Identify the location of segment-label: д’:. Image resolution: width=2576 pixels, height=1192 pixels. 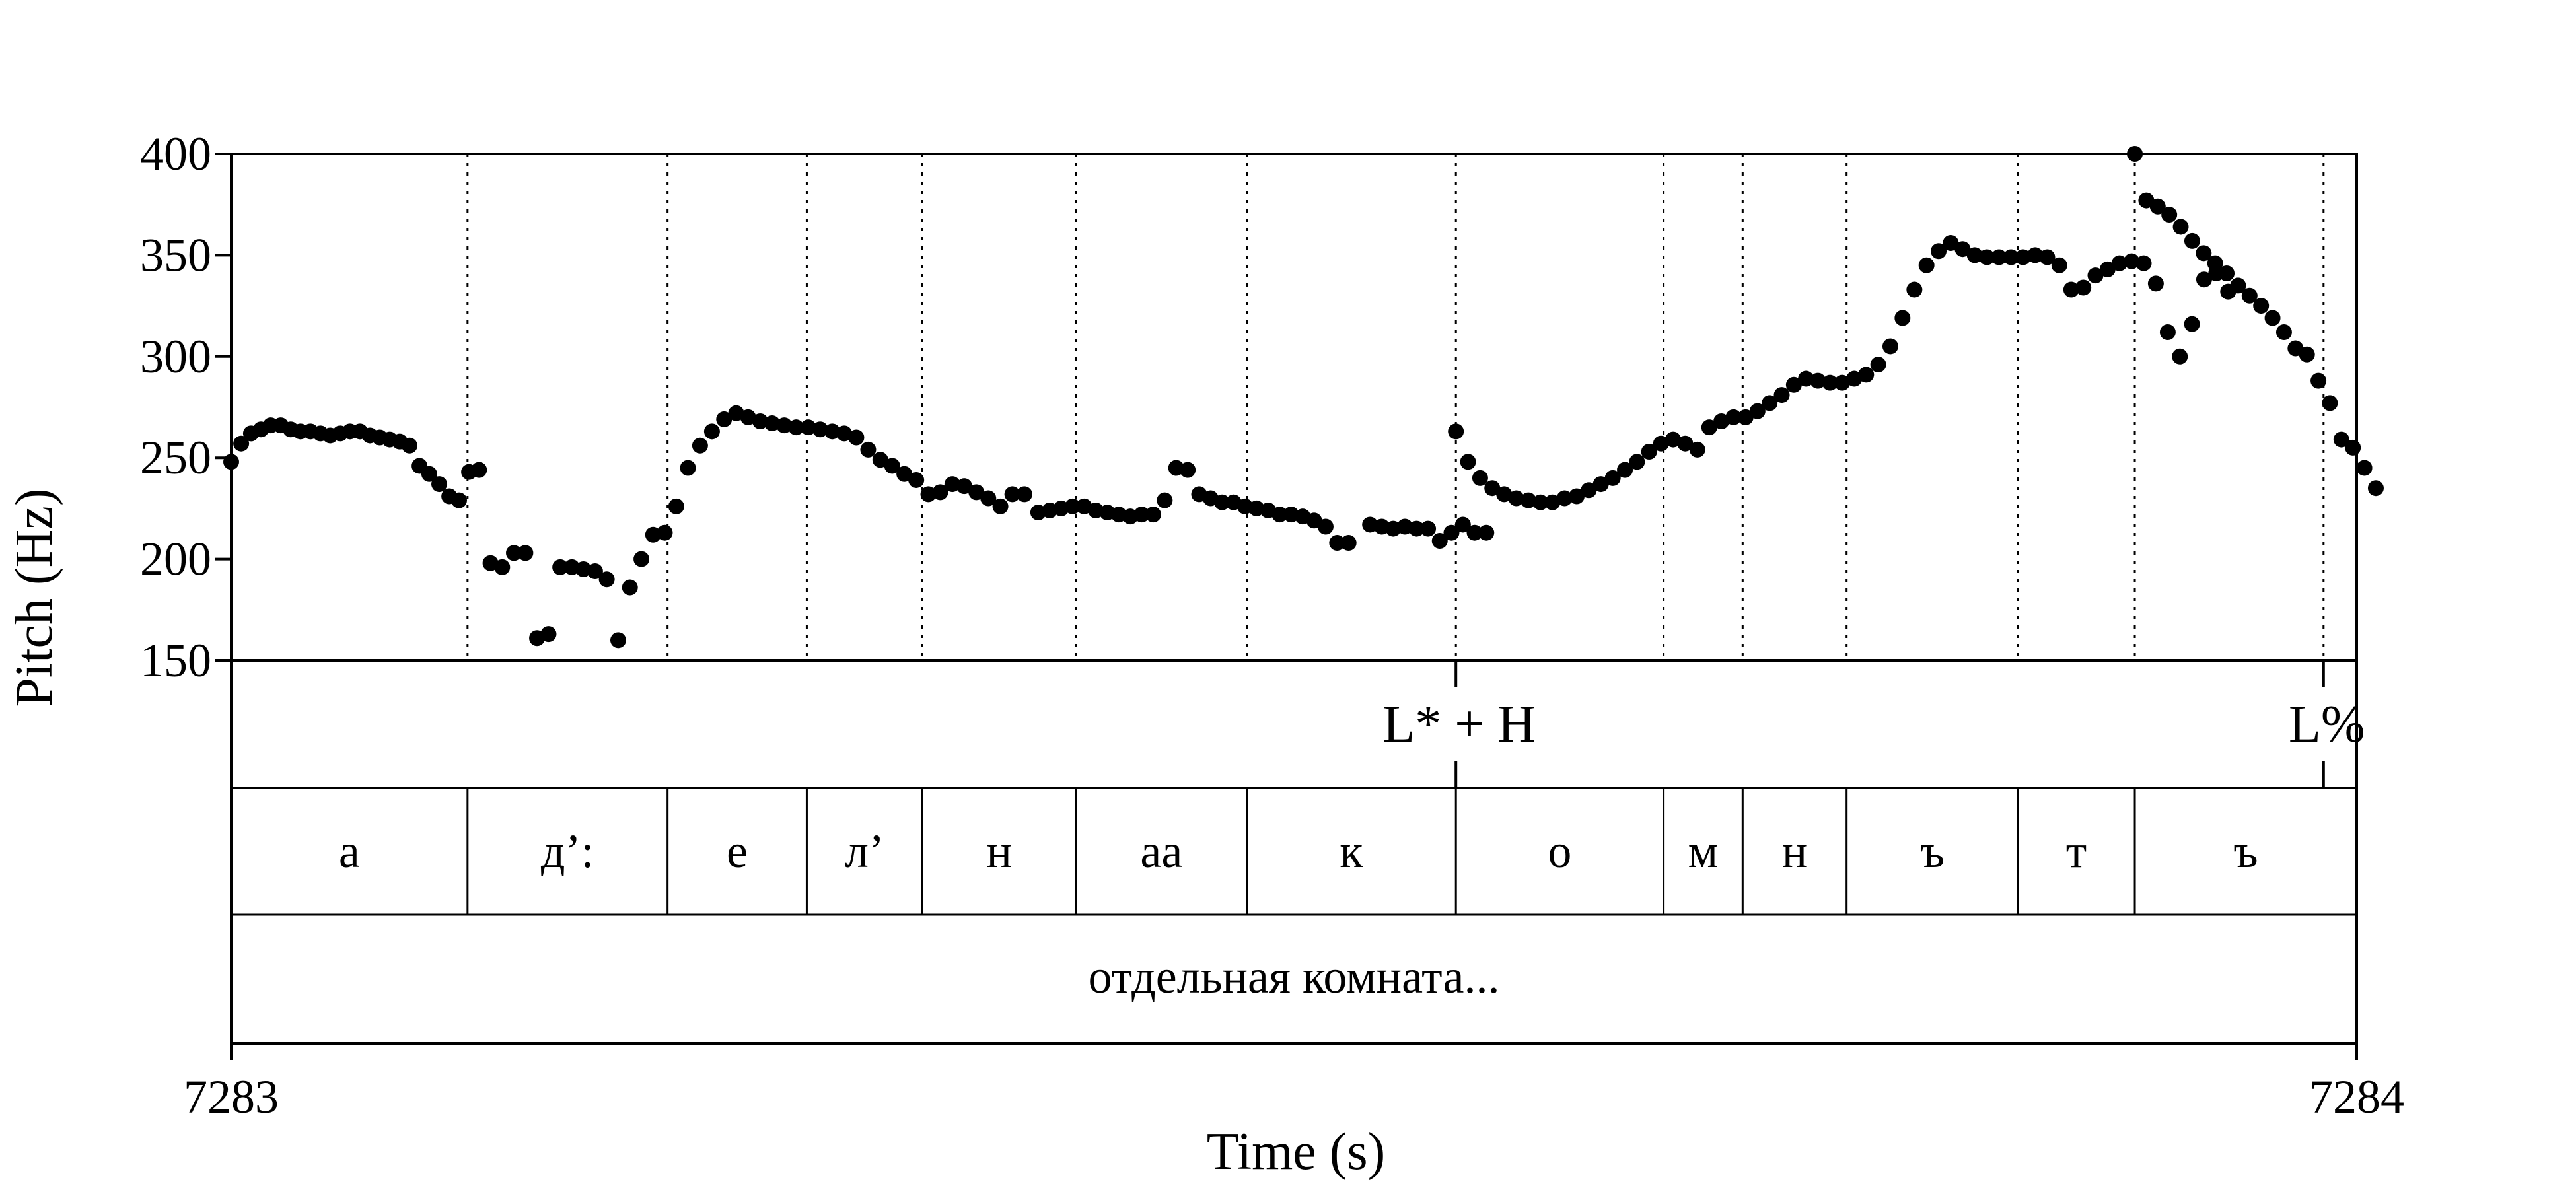
(567, 852).